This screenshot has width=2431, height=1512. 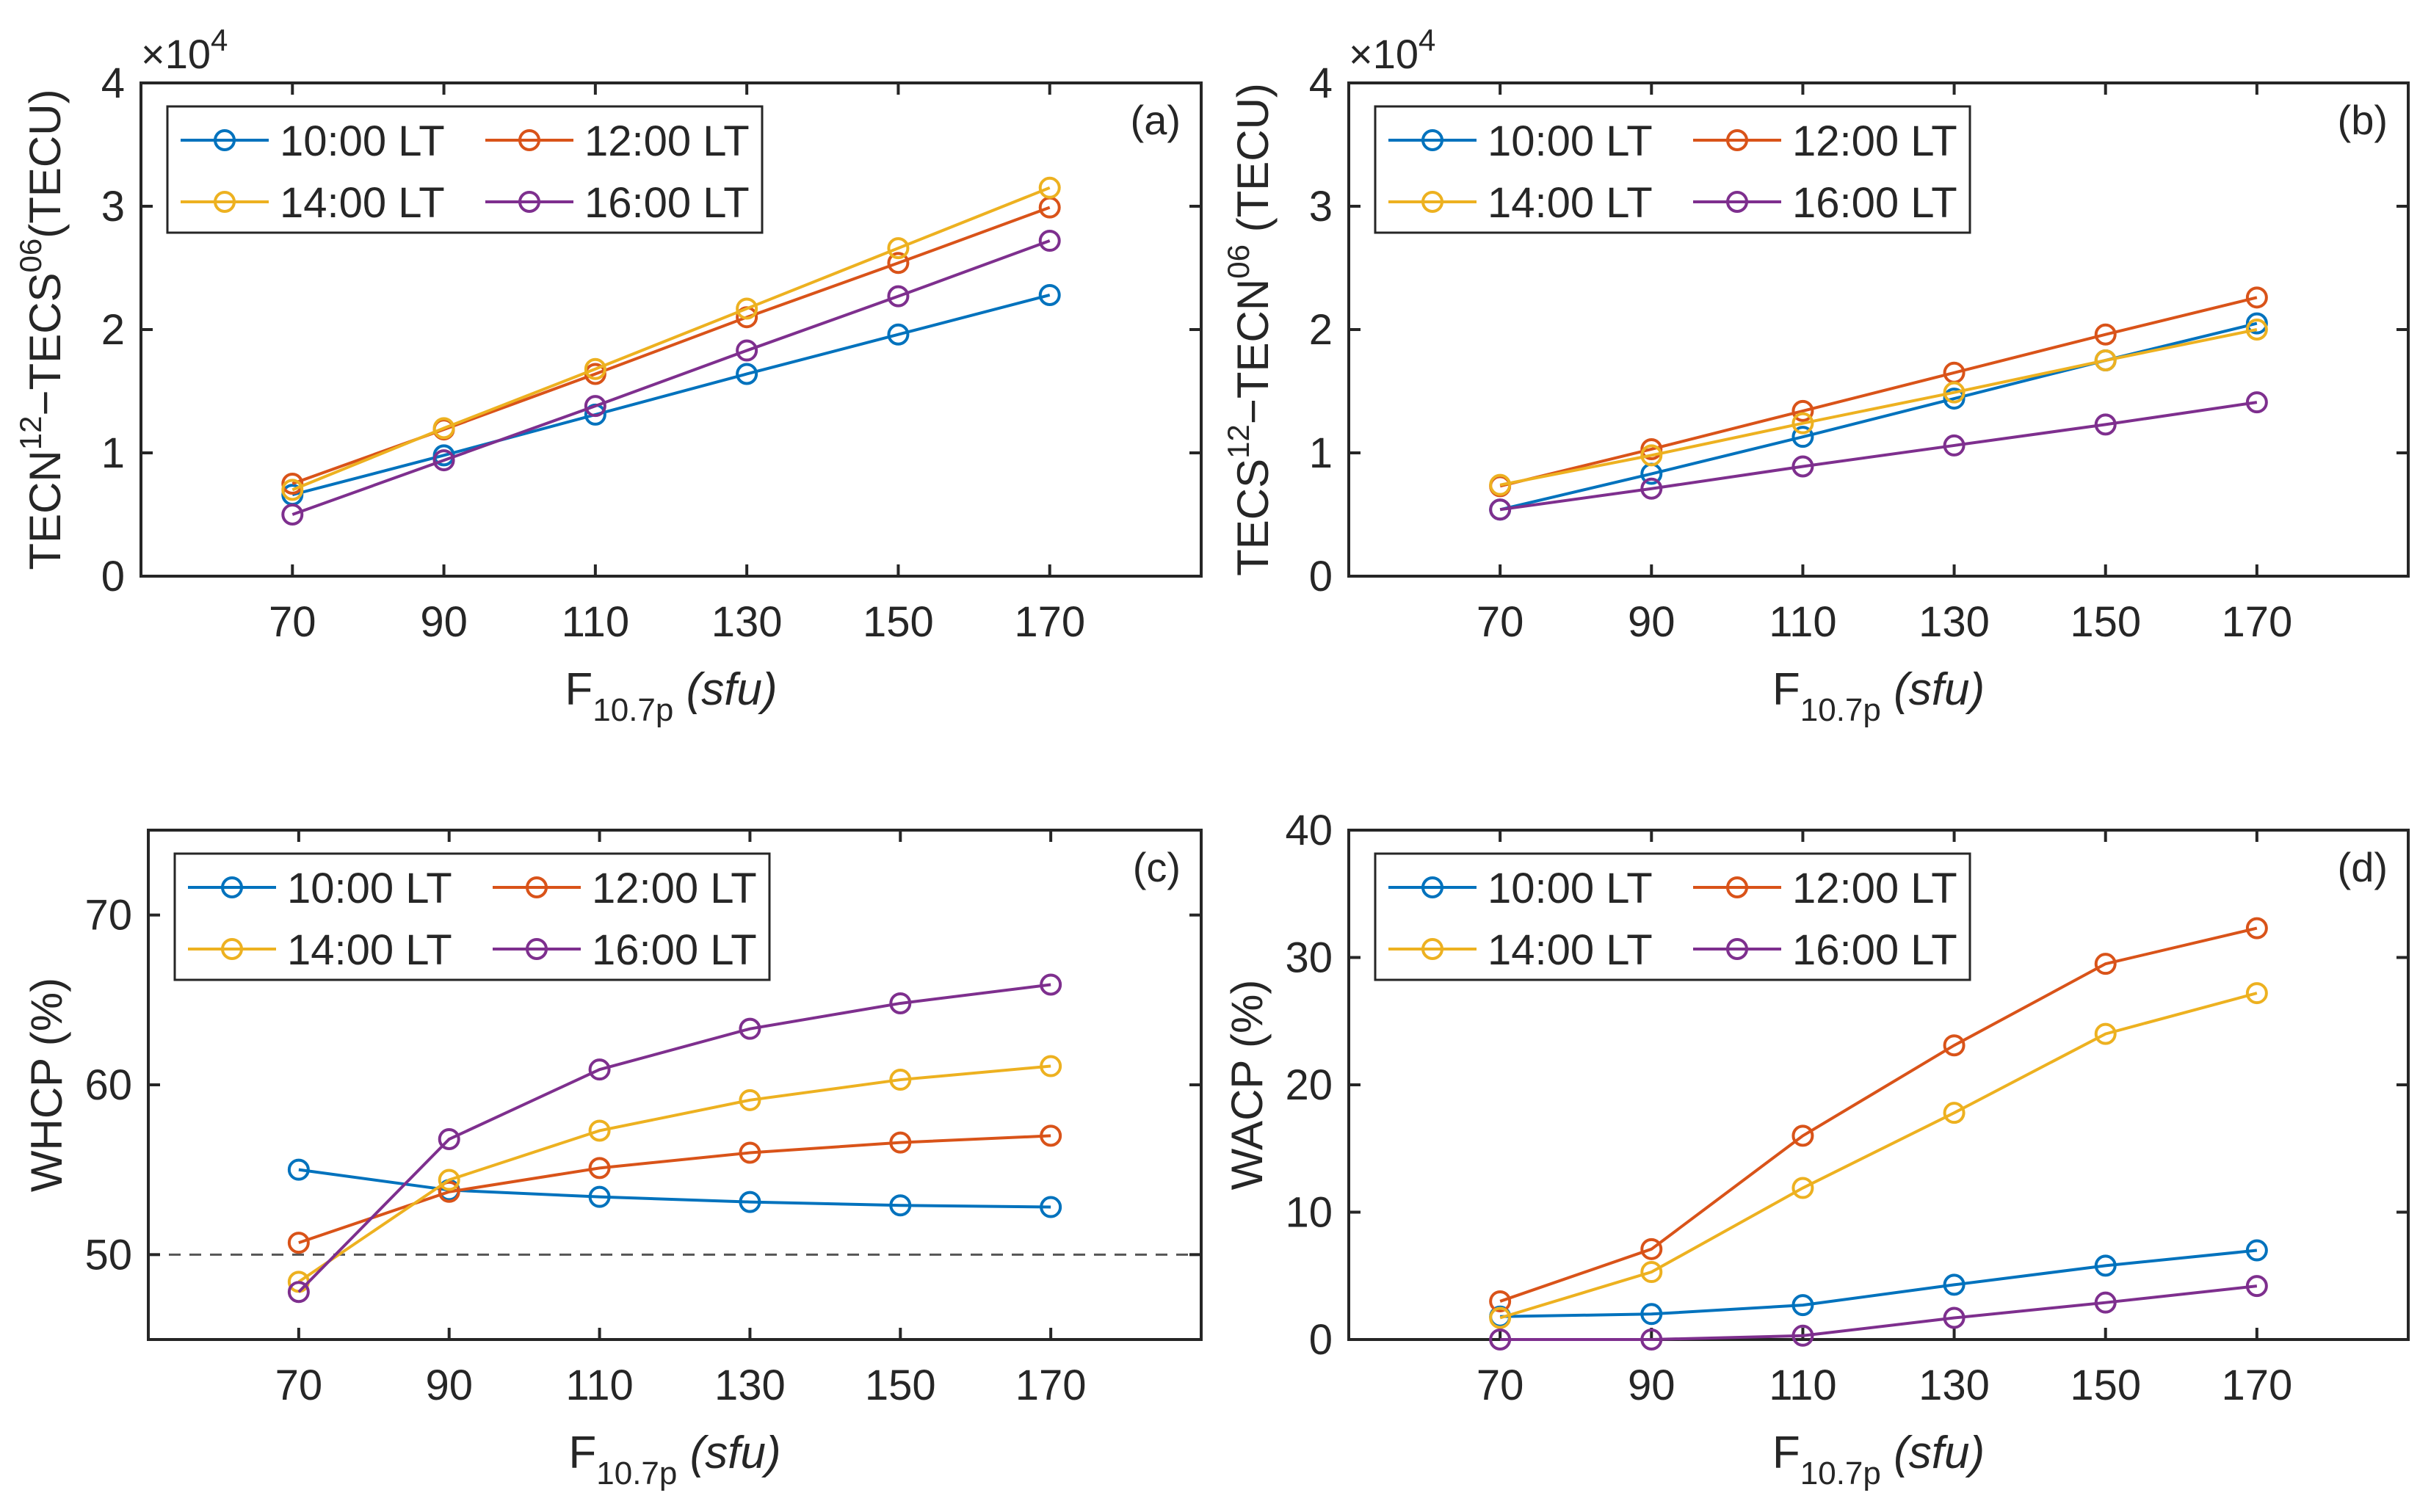 I want to click on x-label-sub: 10.7p, so click(x=1841, y=710).